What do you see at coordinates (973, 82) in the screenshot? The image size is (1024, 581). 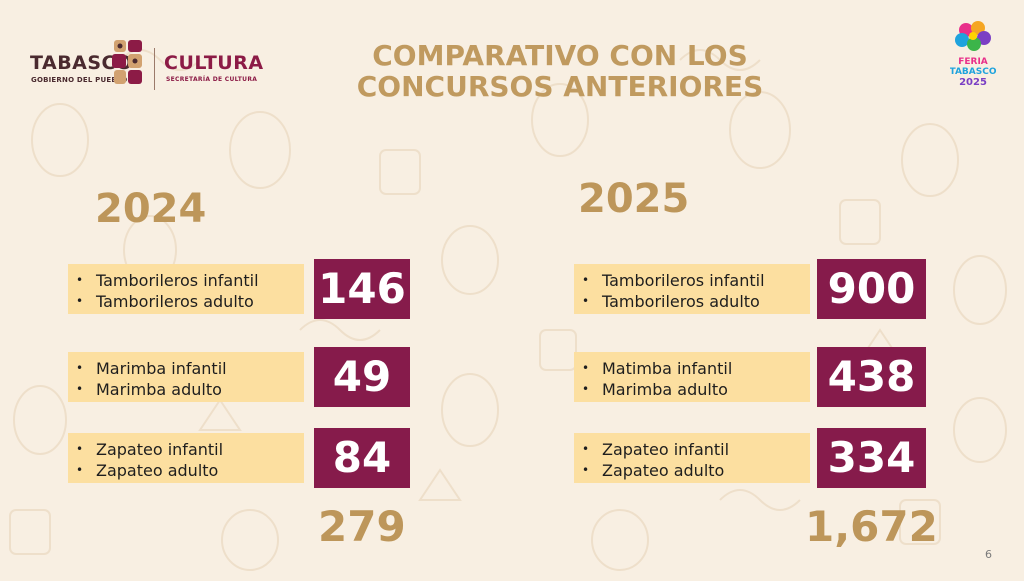 I see `svg-text: 2025` at bounding box center [973, 82].